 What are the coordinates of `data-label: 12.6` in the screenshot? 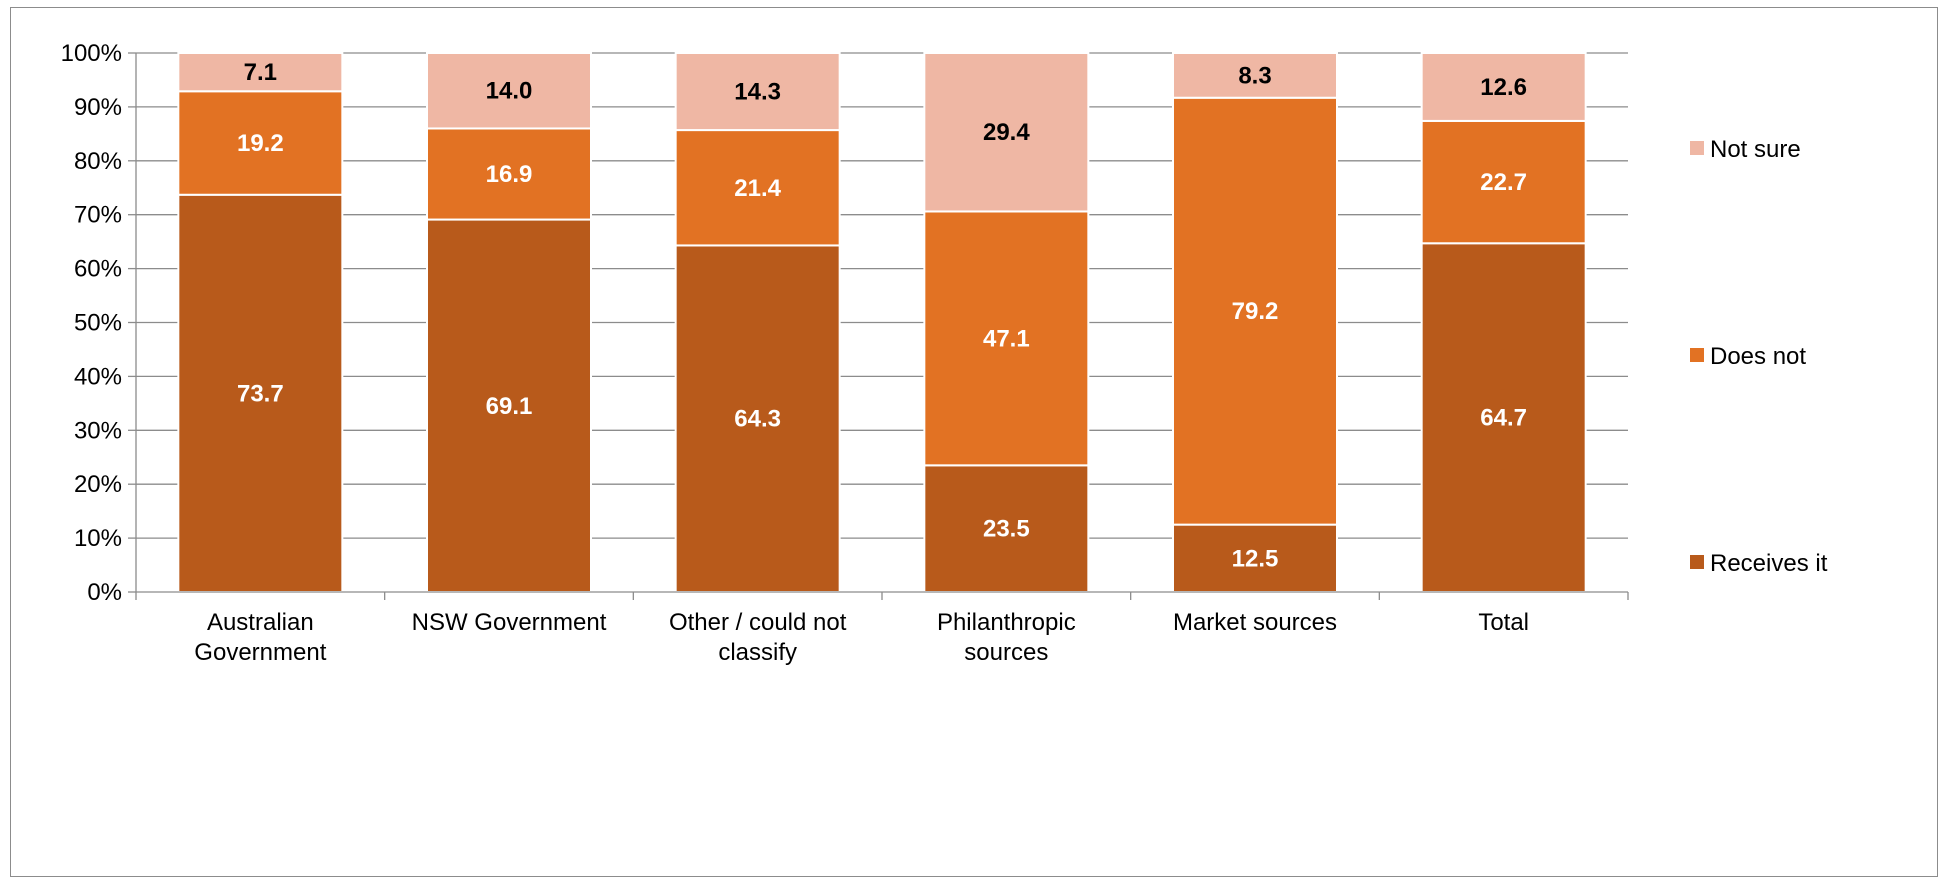 It's located at (1503, 87).